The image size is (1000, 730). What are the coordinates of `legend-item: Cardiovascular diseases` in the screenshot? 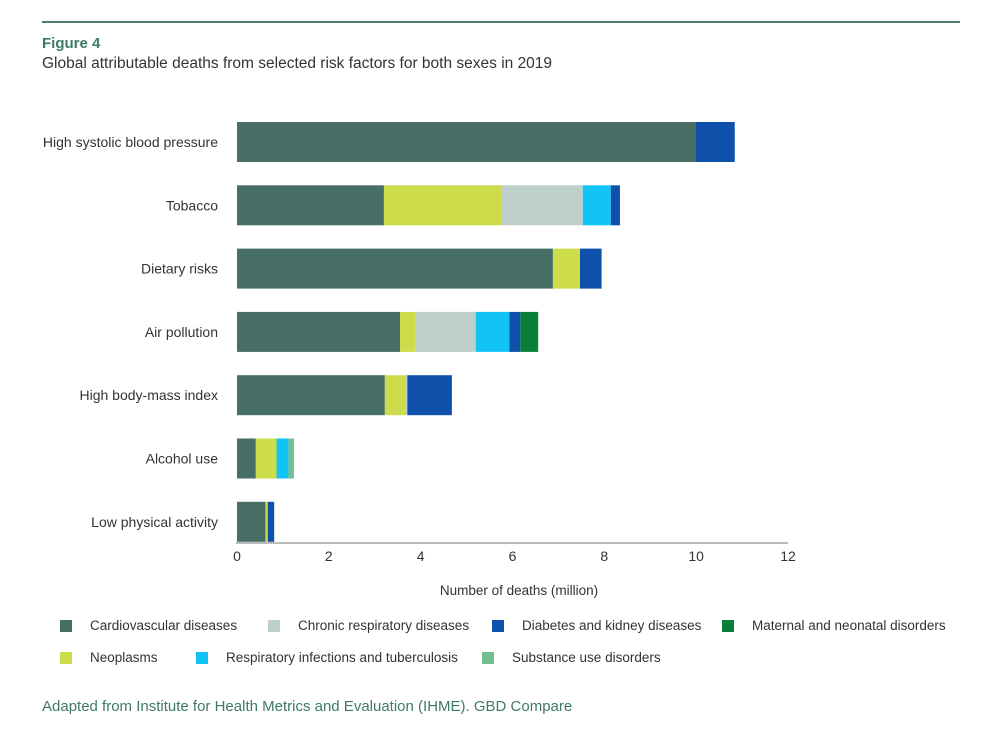 It's located at (148, 625).